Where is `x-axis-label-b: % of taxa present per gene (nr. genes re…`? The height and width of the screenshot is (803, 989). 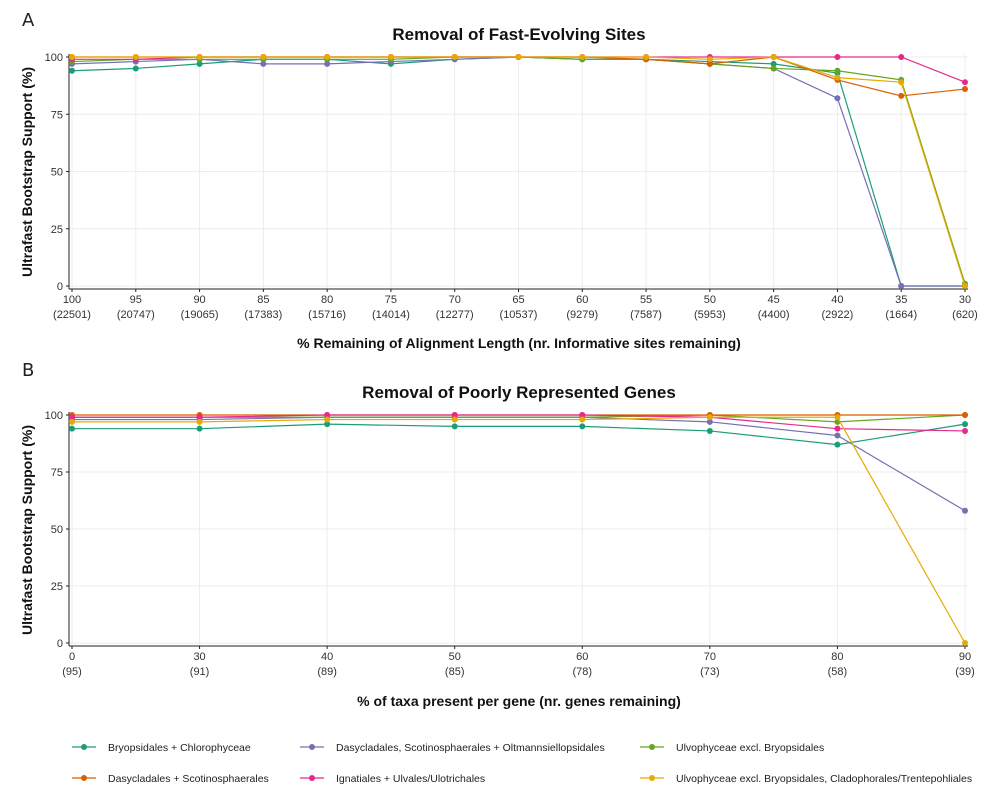
x-axis-label-b: % of taxa present per gene (nr. genes re… is located at coordinates (519, 701).